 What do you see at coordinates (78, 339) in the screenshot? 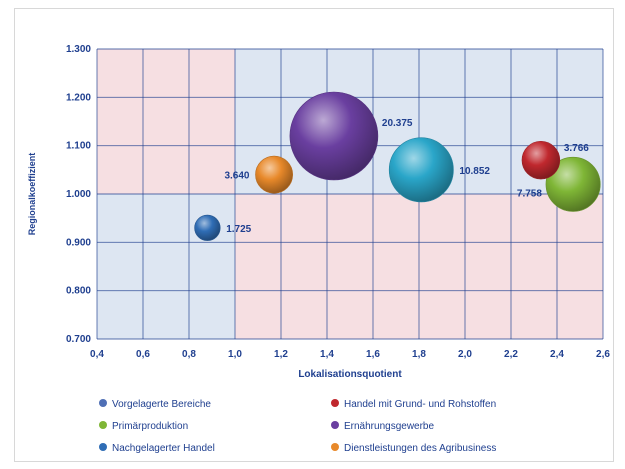
I see `y-tick-label: 0.700` at bounding box center [78, 339].